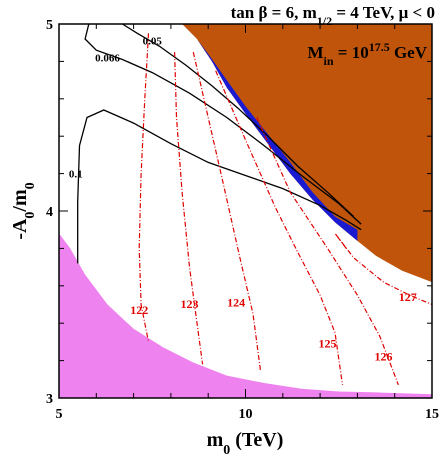  What do you see at coordinates (49, 212) in the screenshot?
I see `y-tick-label-4: 4` at bounding box center [49, 212].